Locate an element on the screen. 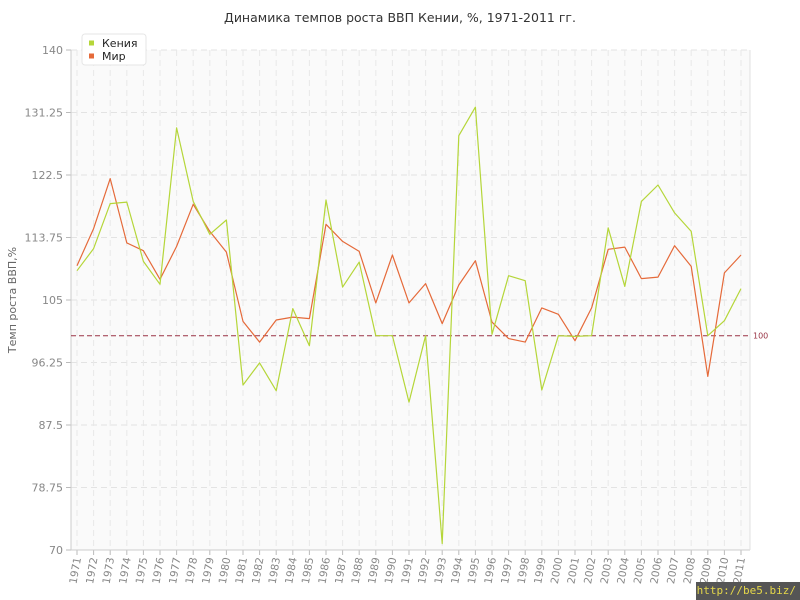 The width and height of the screenshot is (800, 600). y-tick-label: 140 is located at coordinates (52, 50).